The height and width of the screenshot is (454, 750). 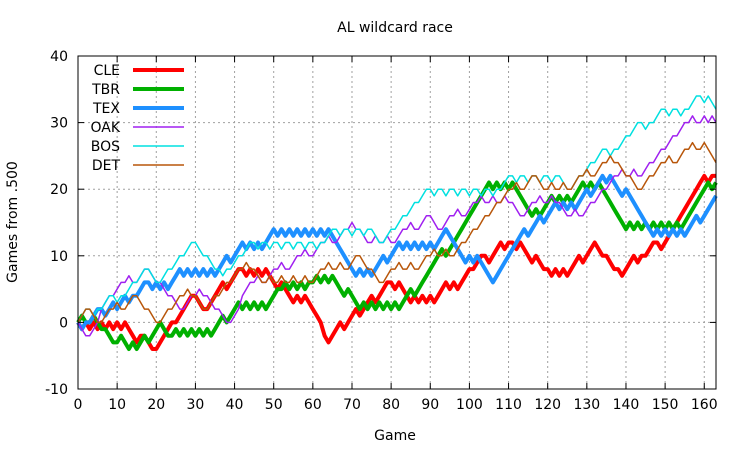 What do you see at coordinates (313, 405) in the screenshot?
I see `x-tick-label: 60` at bounding box center [313, 405].